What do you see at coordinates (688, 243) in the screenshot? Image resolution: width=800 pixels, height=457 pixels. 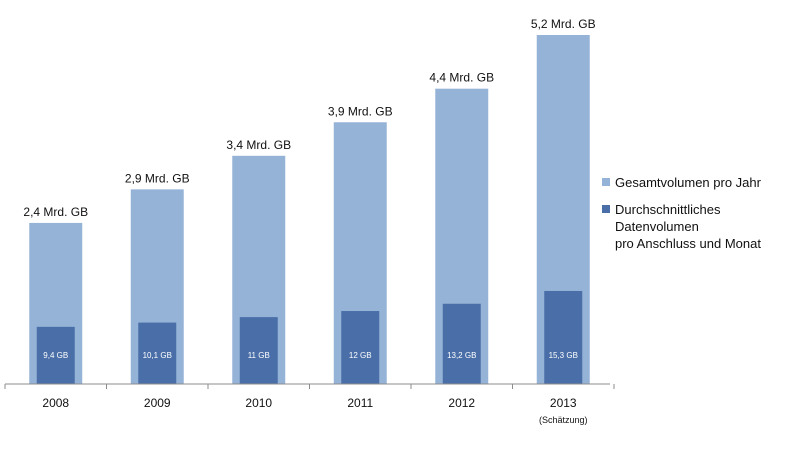 I see `legend-label-average-line-2: pro Anschluss und Monat` at bounding box center [688, 243].